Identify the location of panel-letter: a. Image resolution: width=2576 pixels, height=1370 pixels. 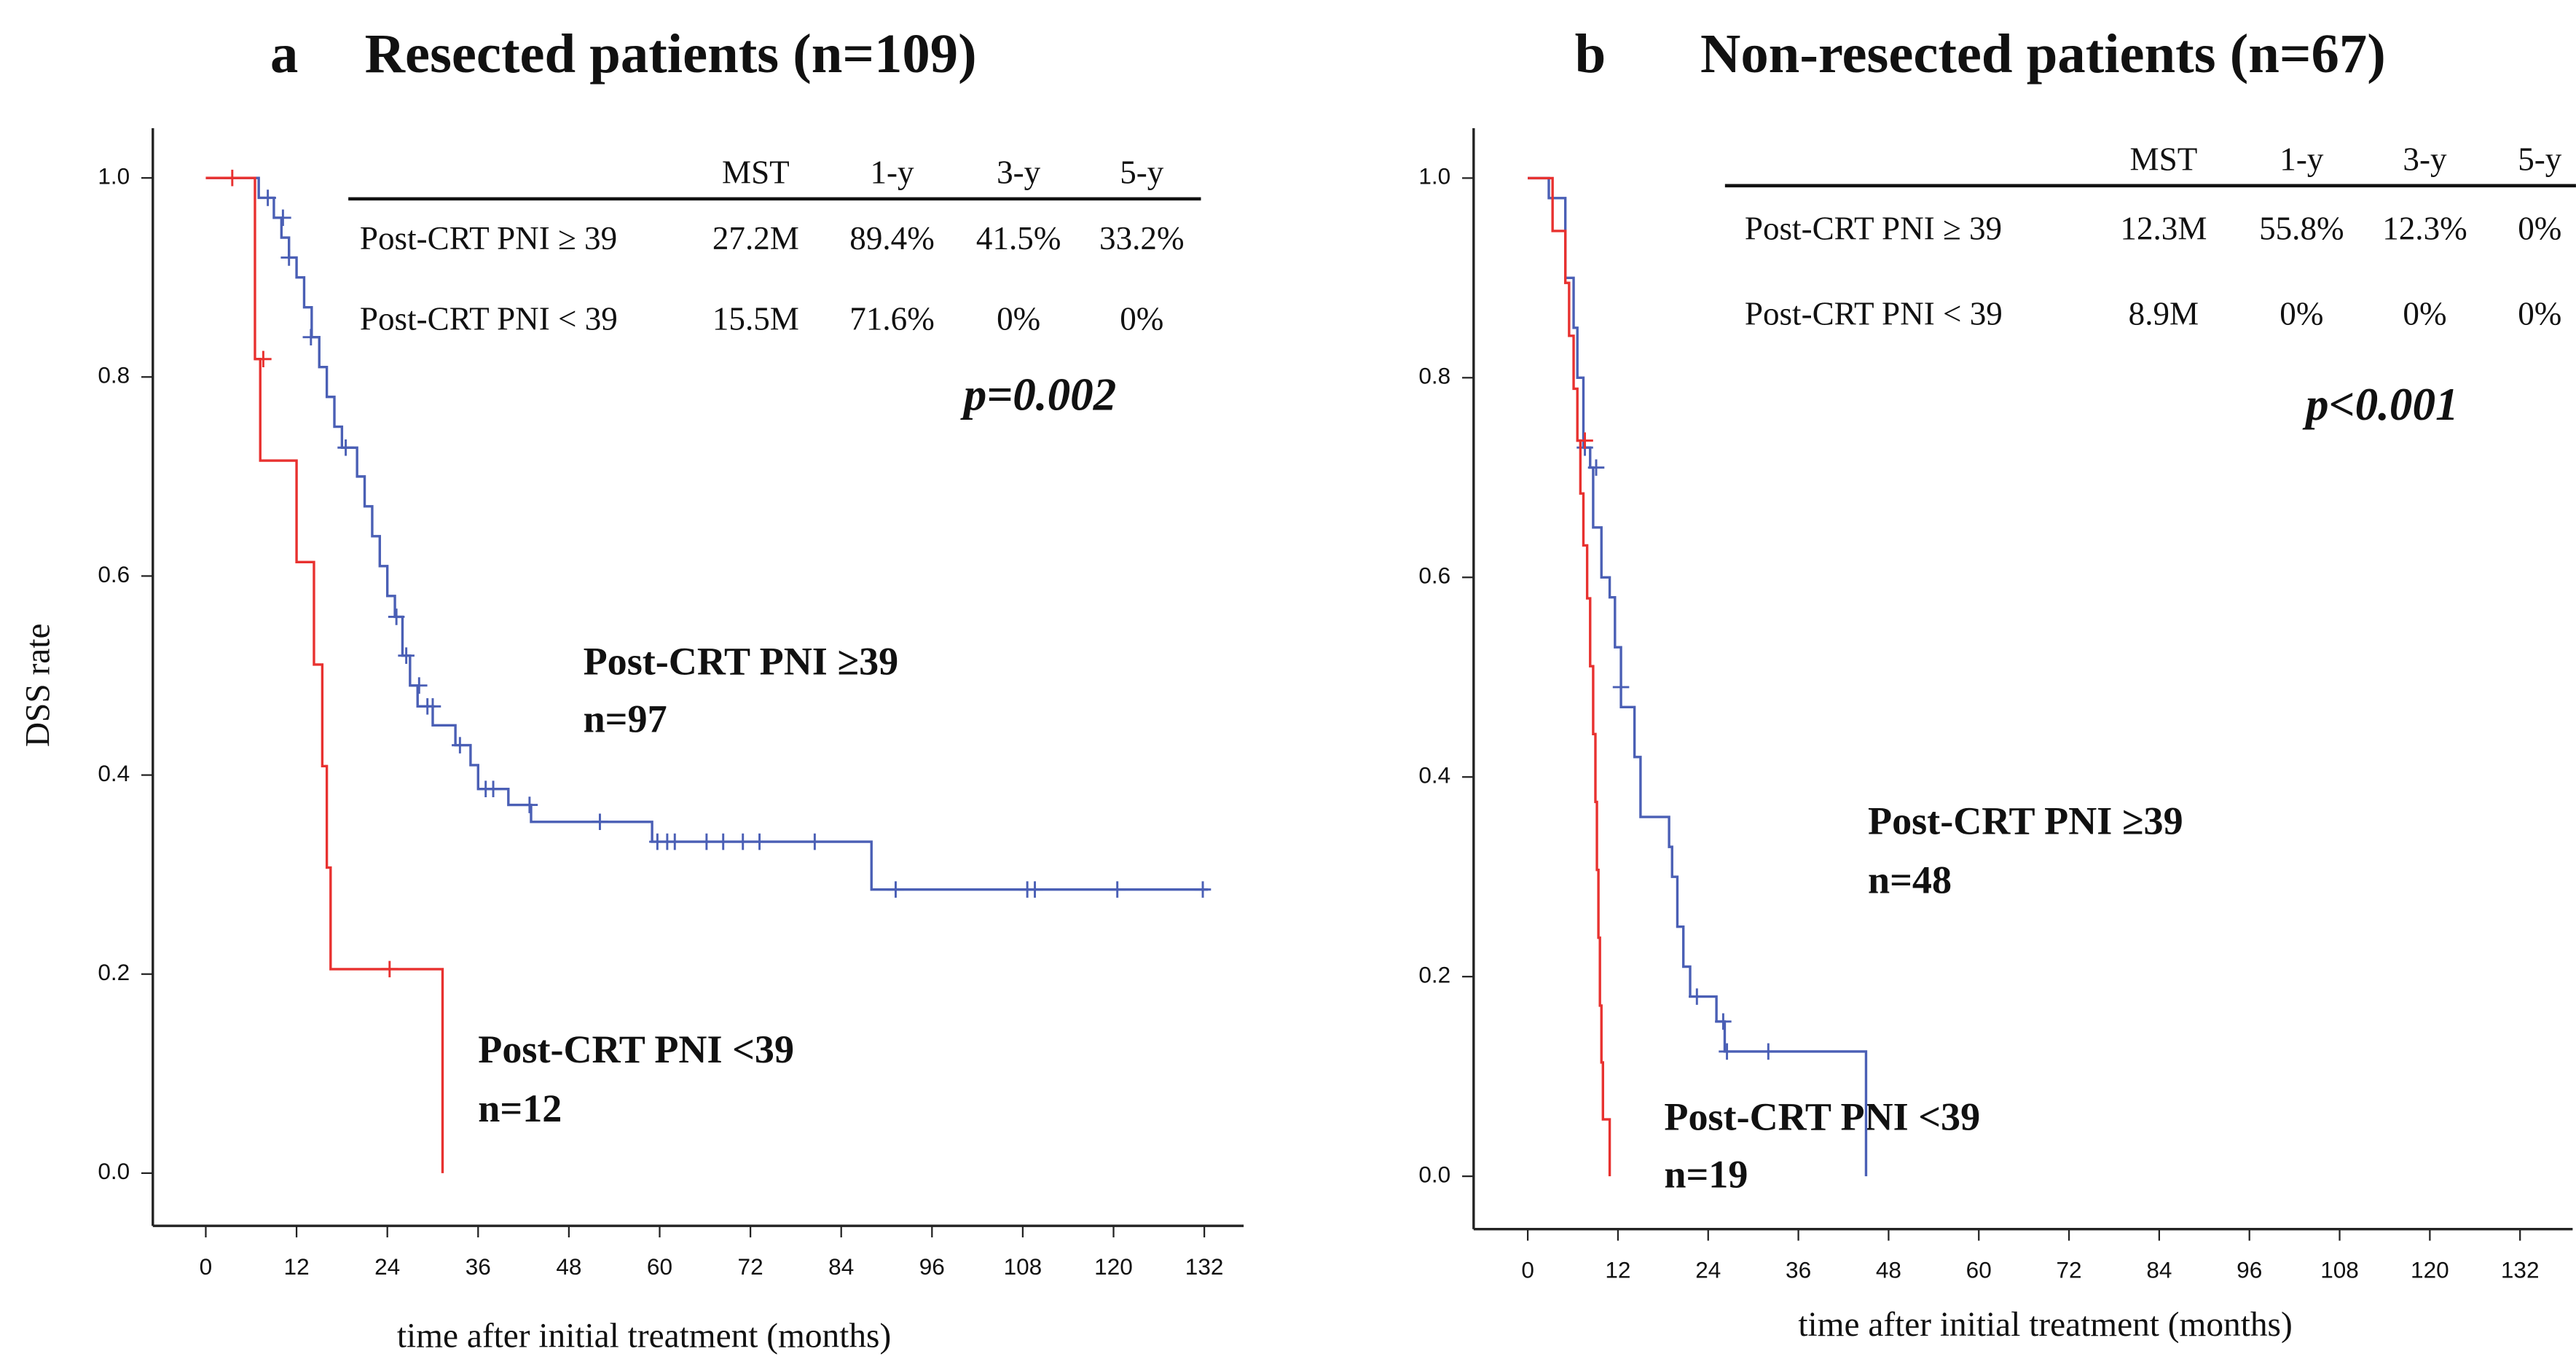
(284, 54).